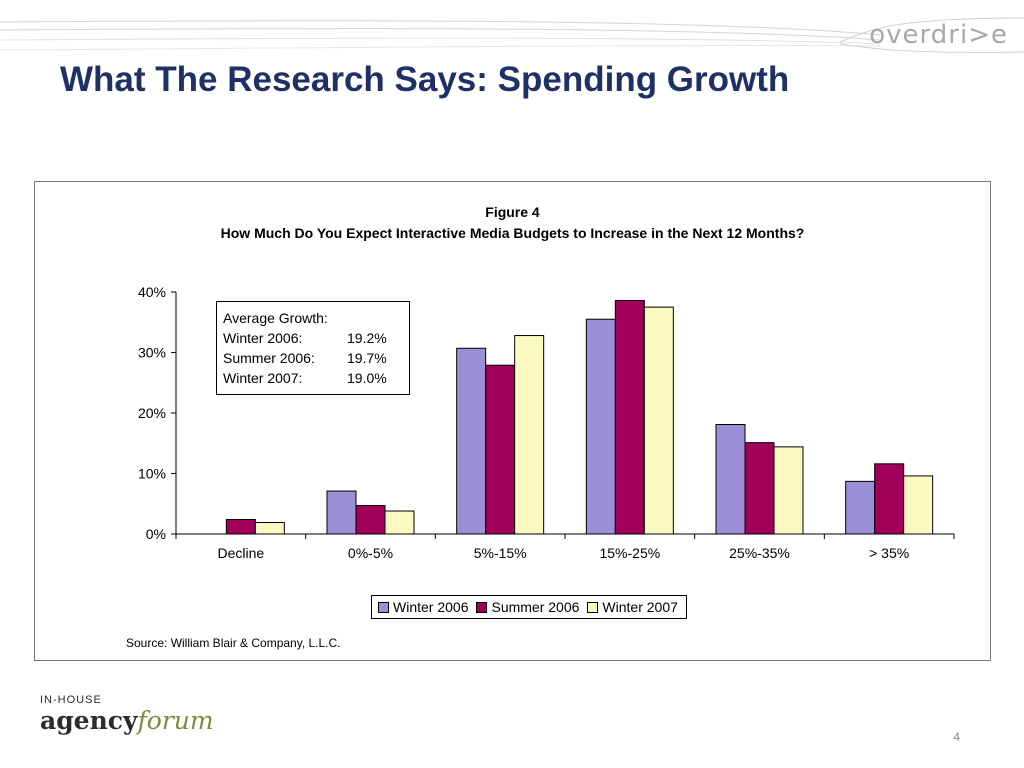  I want to click on x-tick-label: > 35%, so click(889, 553).